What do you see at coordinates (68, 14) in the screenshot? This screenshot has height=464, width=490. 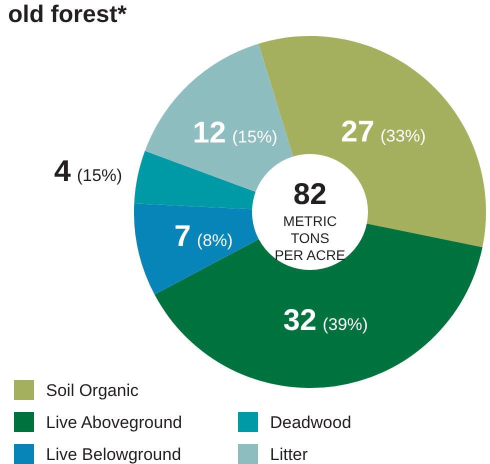 I see `chart-title: old forest*` at bounding box center [68, 14].